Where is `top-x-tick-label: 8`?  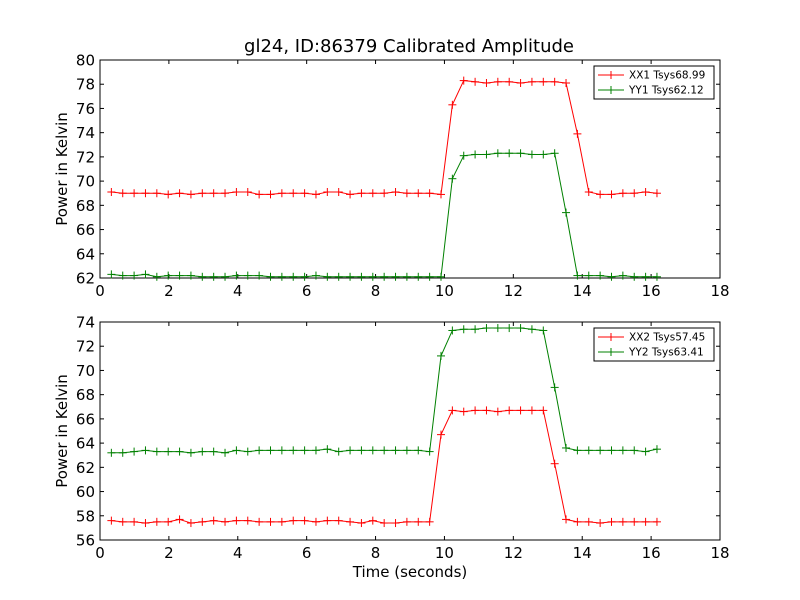
top-x-tick-label: 8 is located at coordinates (376, 291).